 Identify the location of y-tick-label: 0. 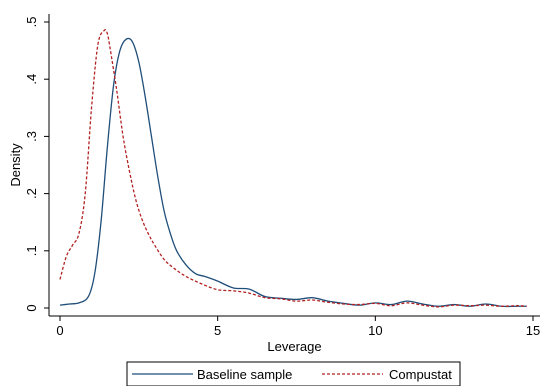
(31, 307).